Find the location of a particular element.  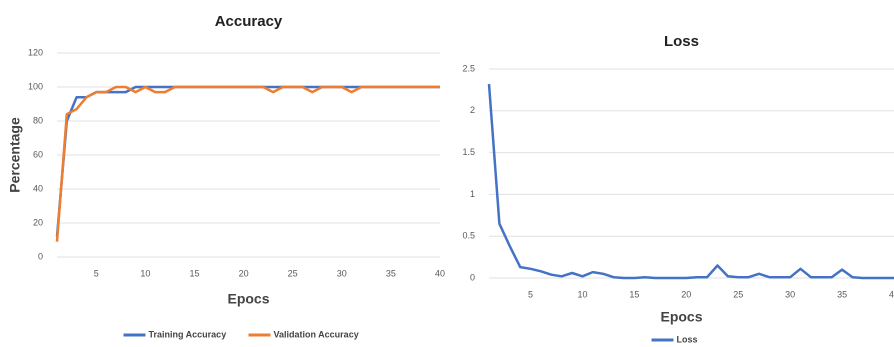

y-tick-label: 0.5 is located at coordinates (468, 236).